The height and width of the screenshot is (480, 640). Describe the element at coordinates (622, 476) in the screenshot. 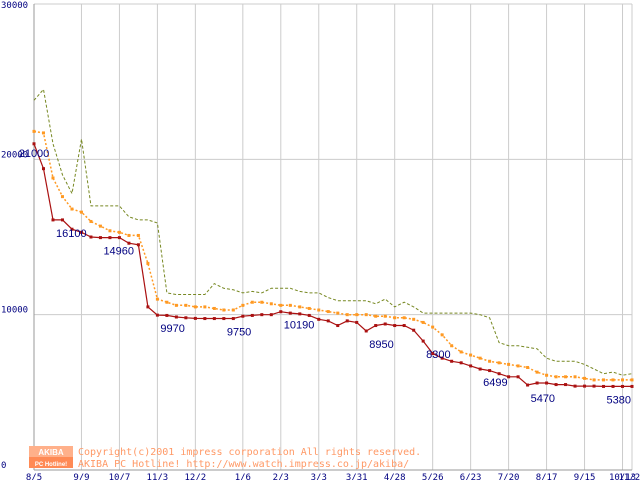

I see `x-tick-label: 10/13` at that location.